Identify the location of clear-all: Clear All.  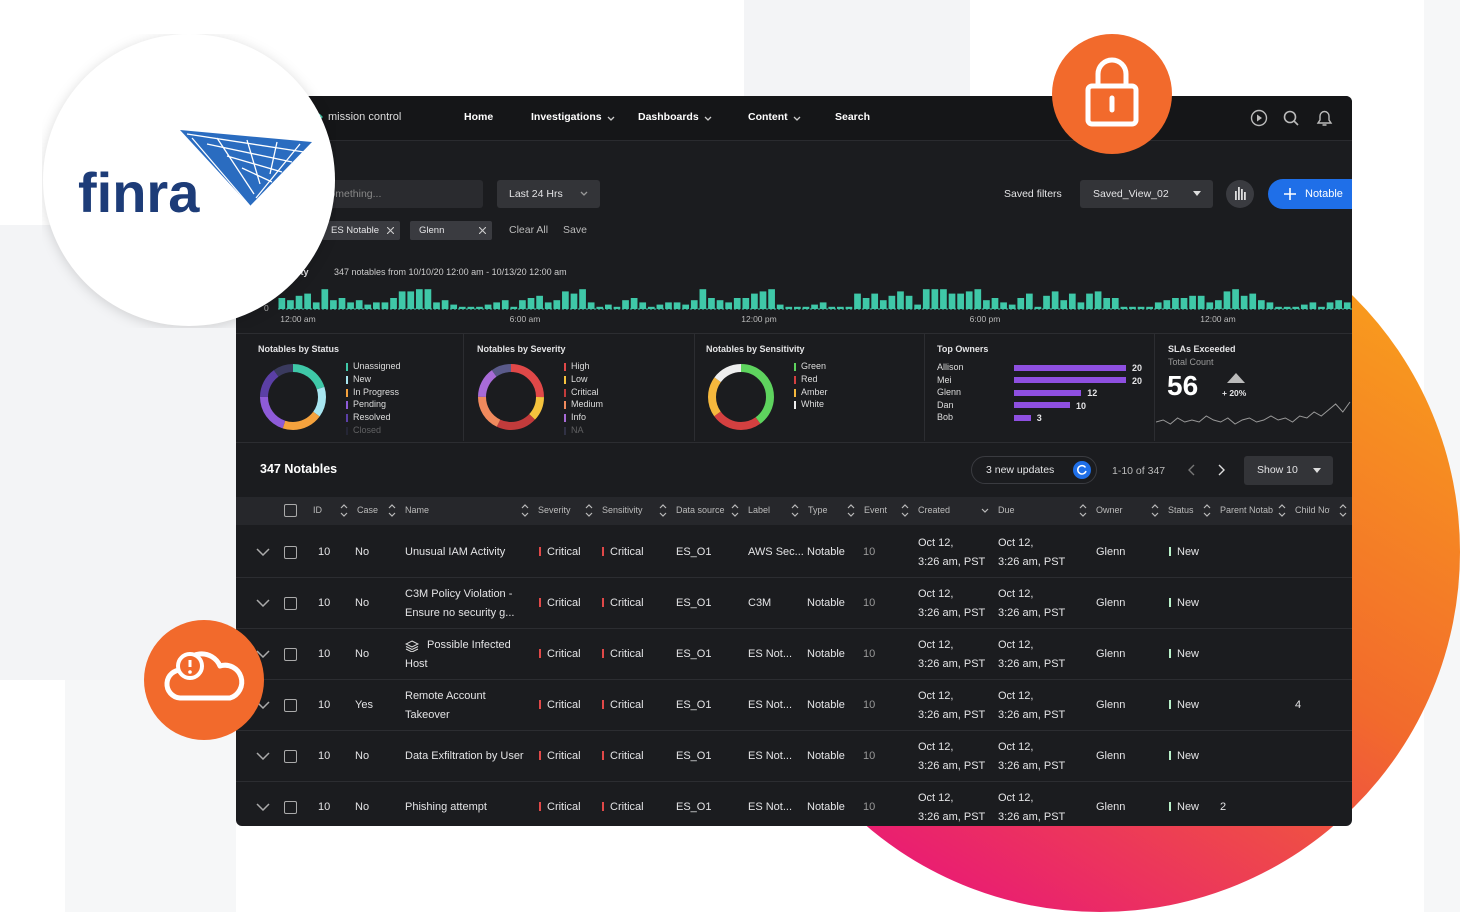
(529, 230).